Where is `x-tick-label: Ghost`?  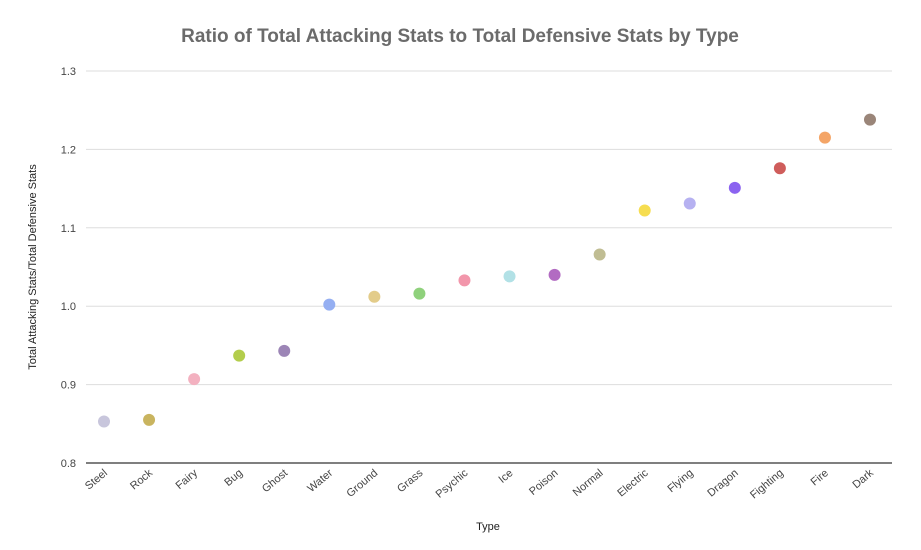 x-tick-label: Ghost is located at coordinates (275, 481).